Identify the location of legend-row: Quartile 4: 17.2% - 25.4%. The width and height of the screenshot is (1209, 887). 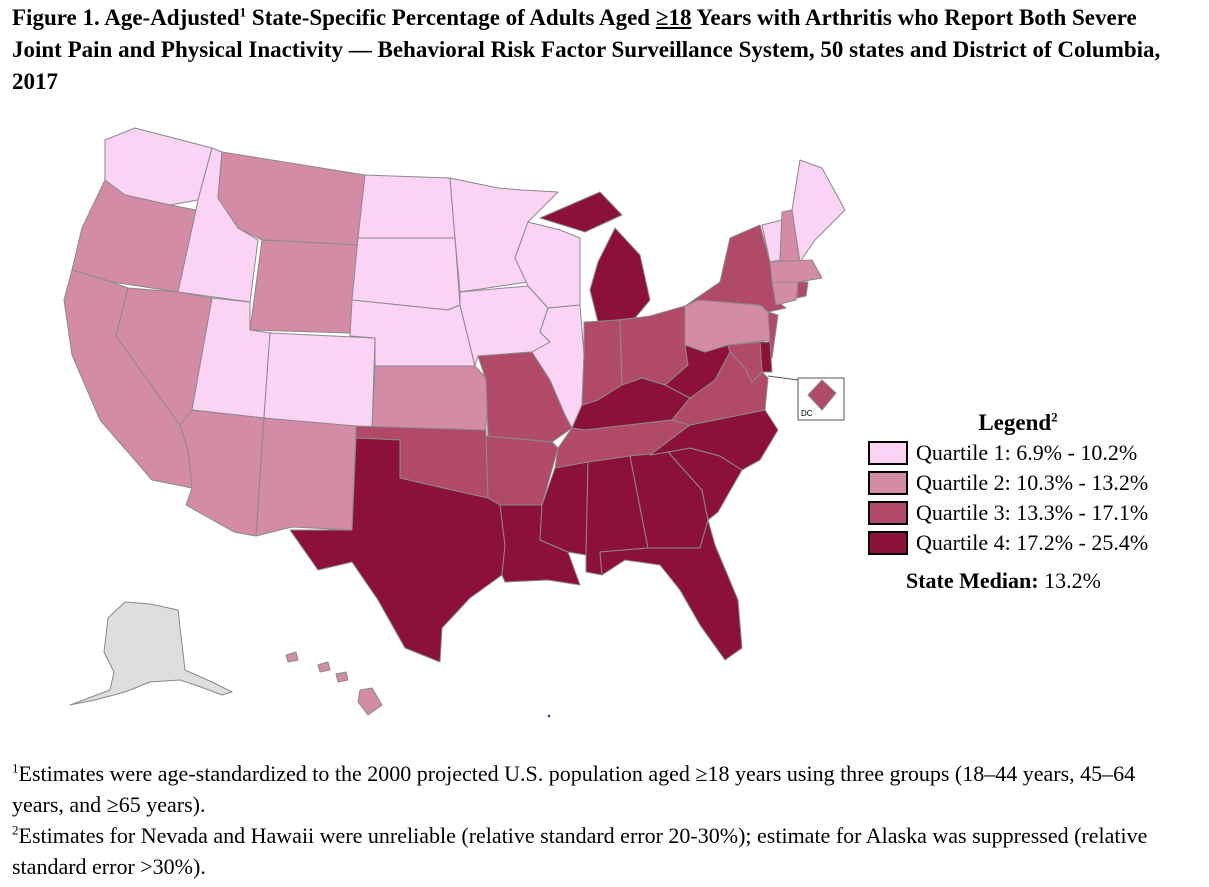
(1038, 543).